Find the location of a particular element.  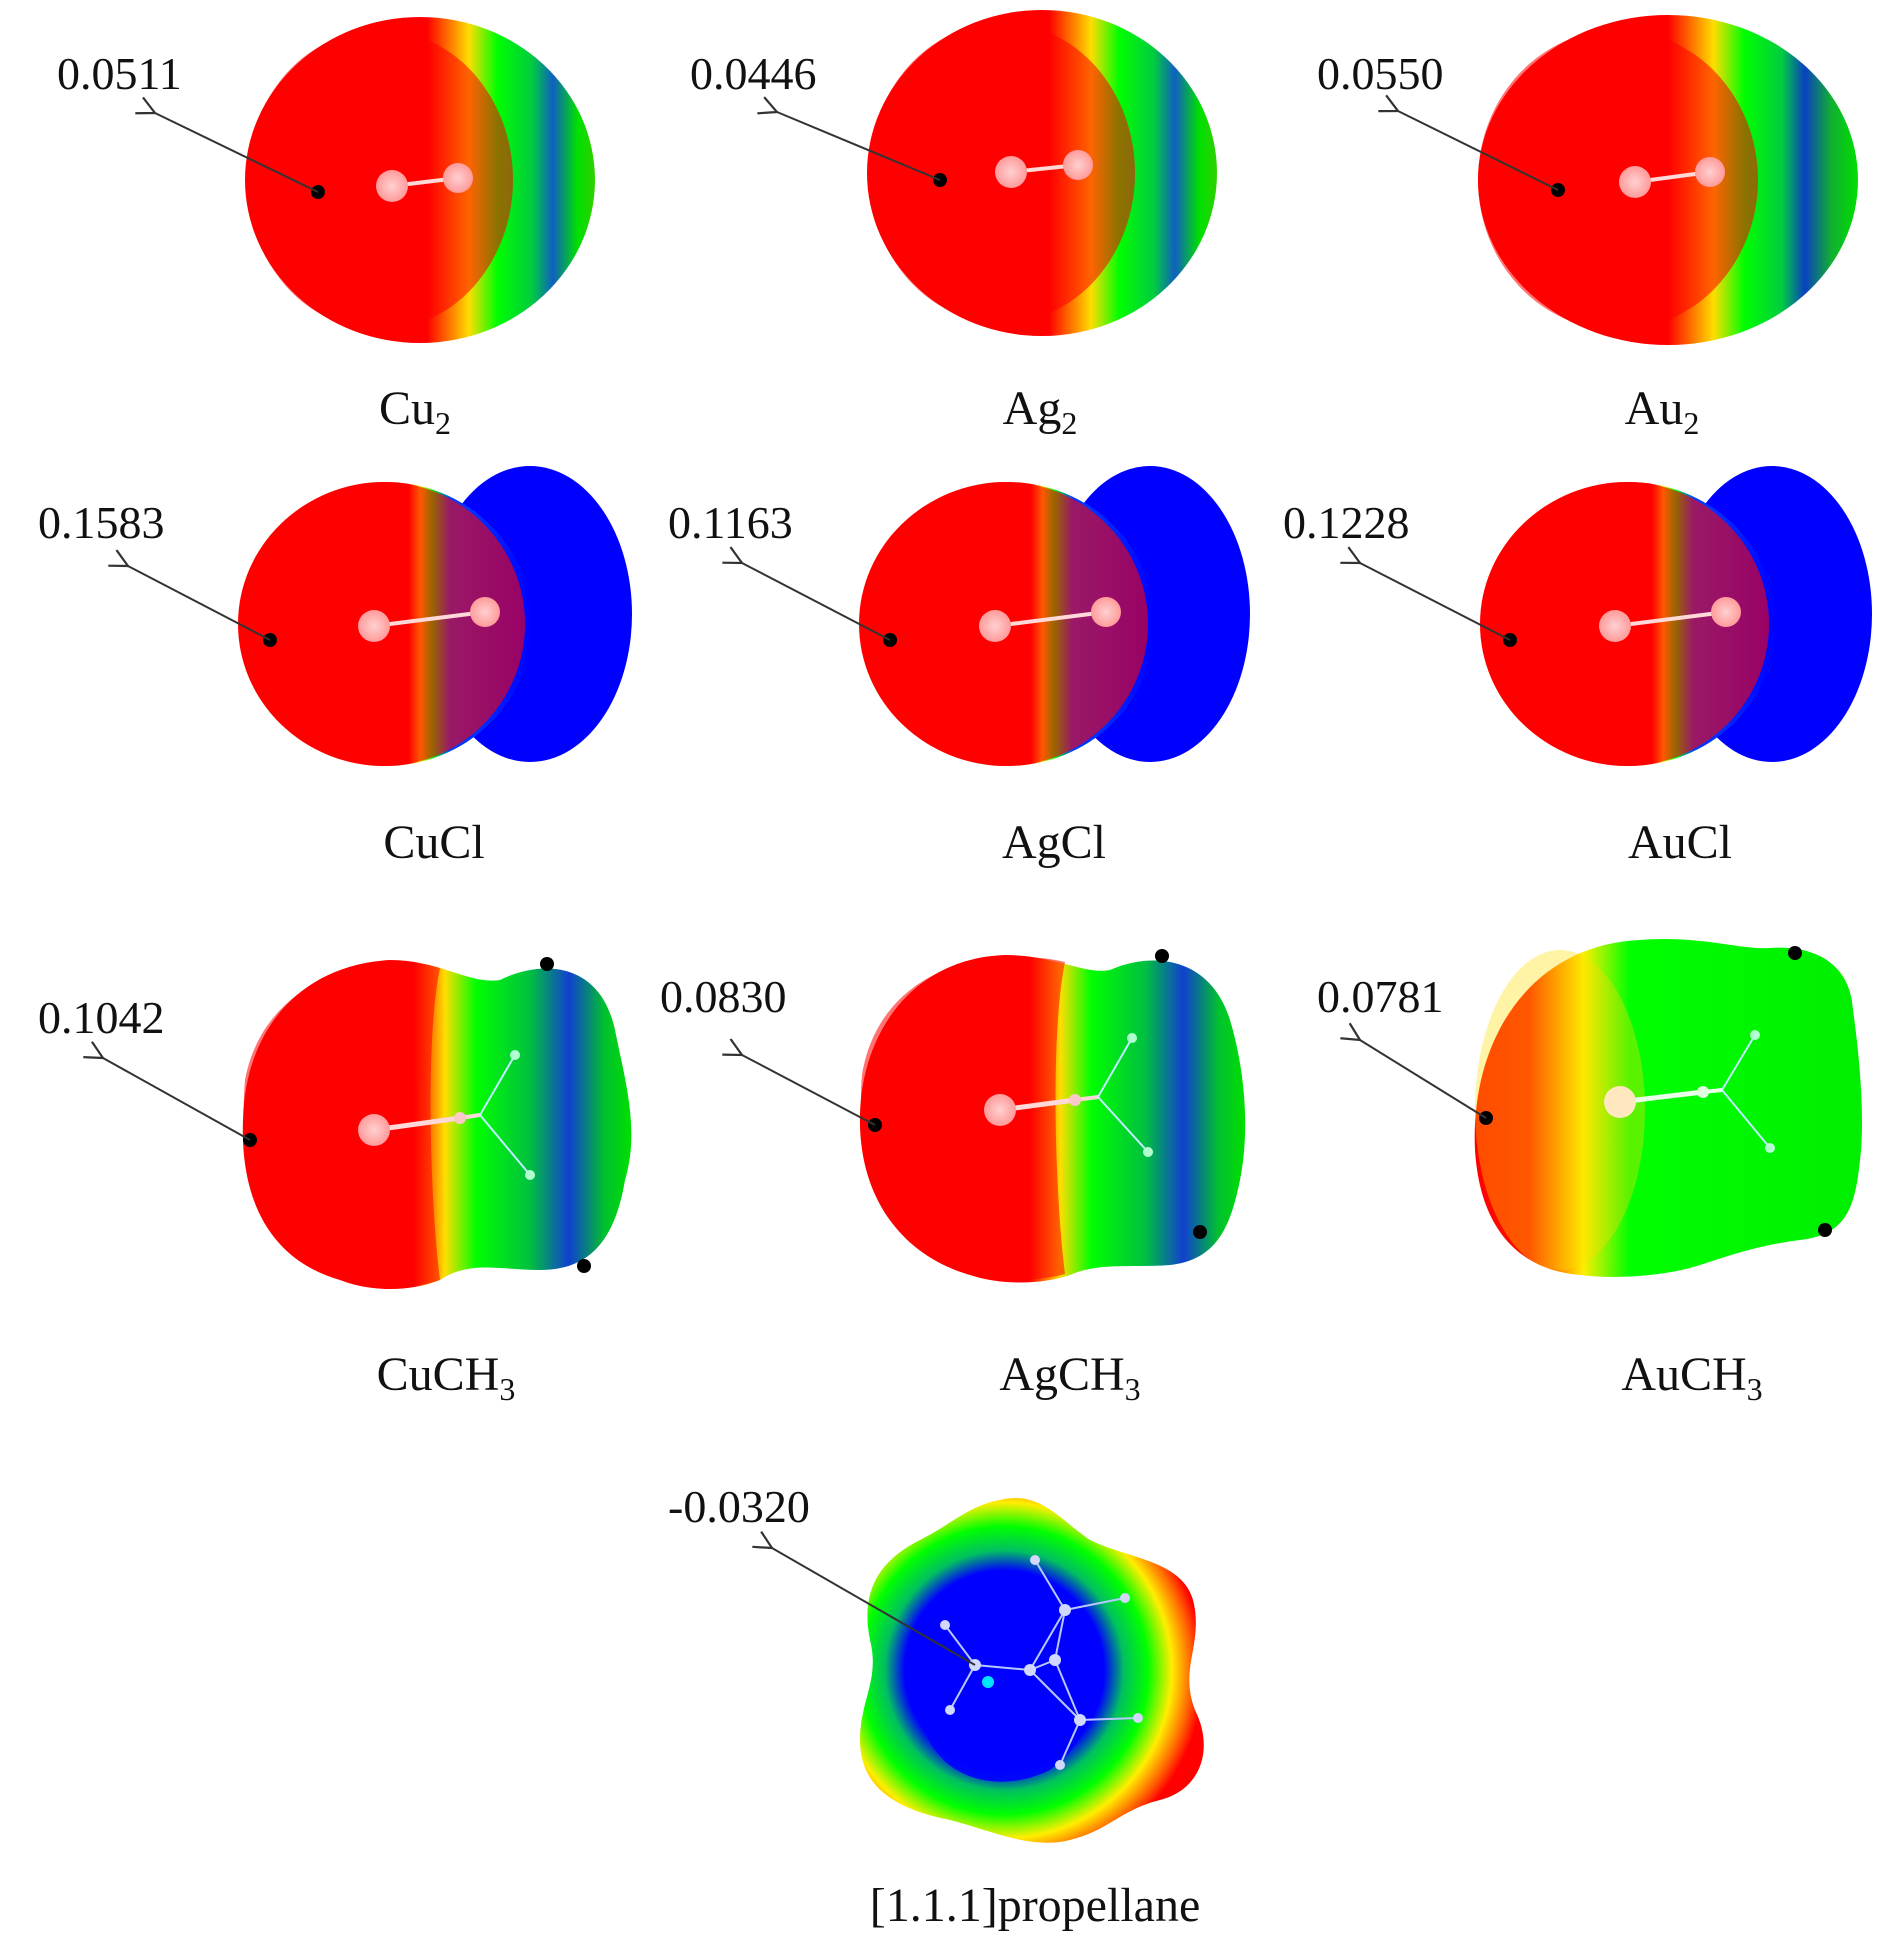

value-label: 0.0446 is located at coordinates (753, 73).